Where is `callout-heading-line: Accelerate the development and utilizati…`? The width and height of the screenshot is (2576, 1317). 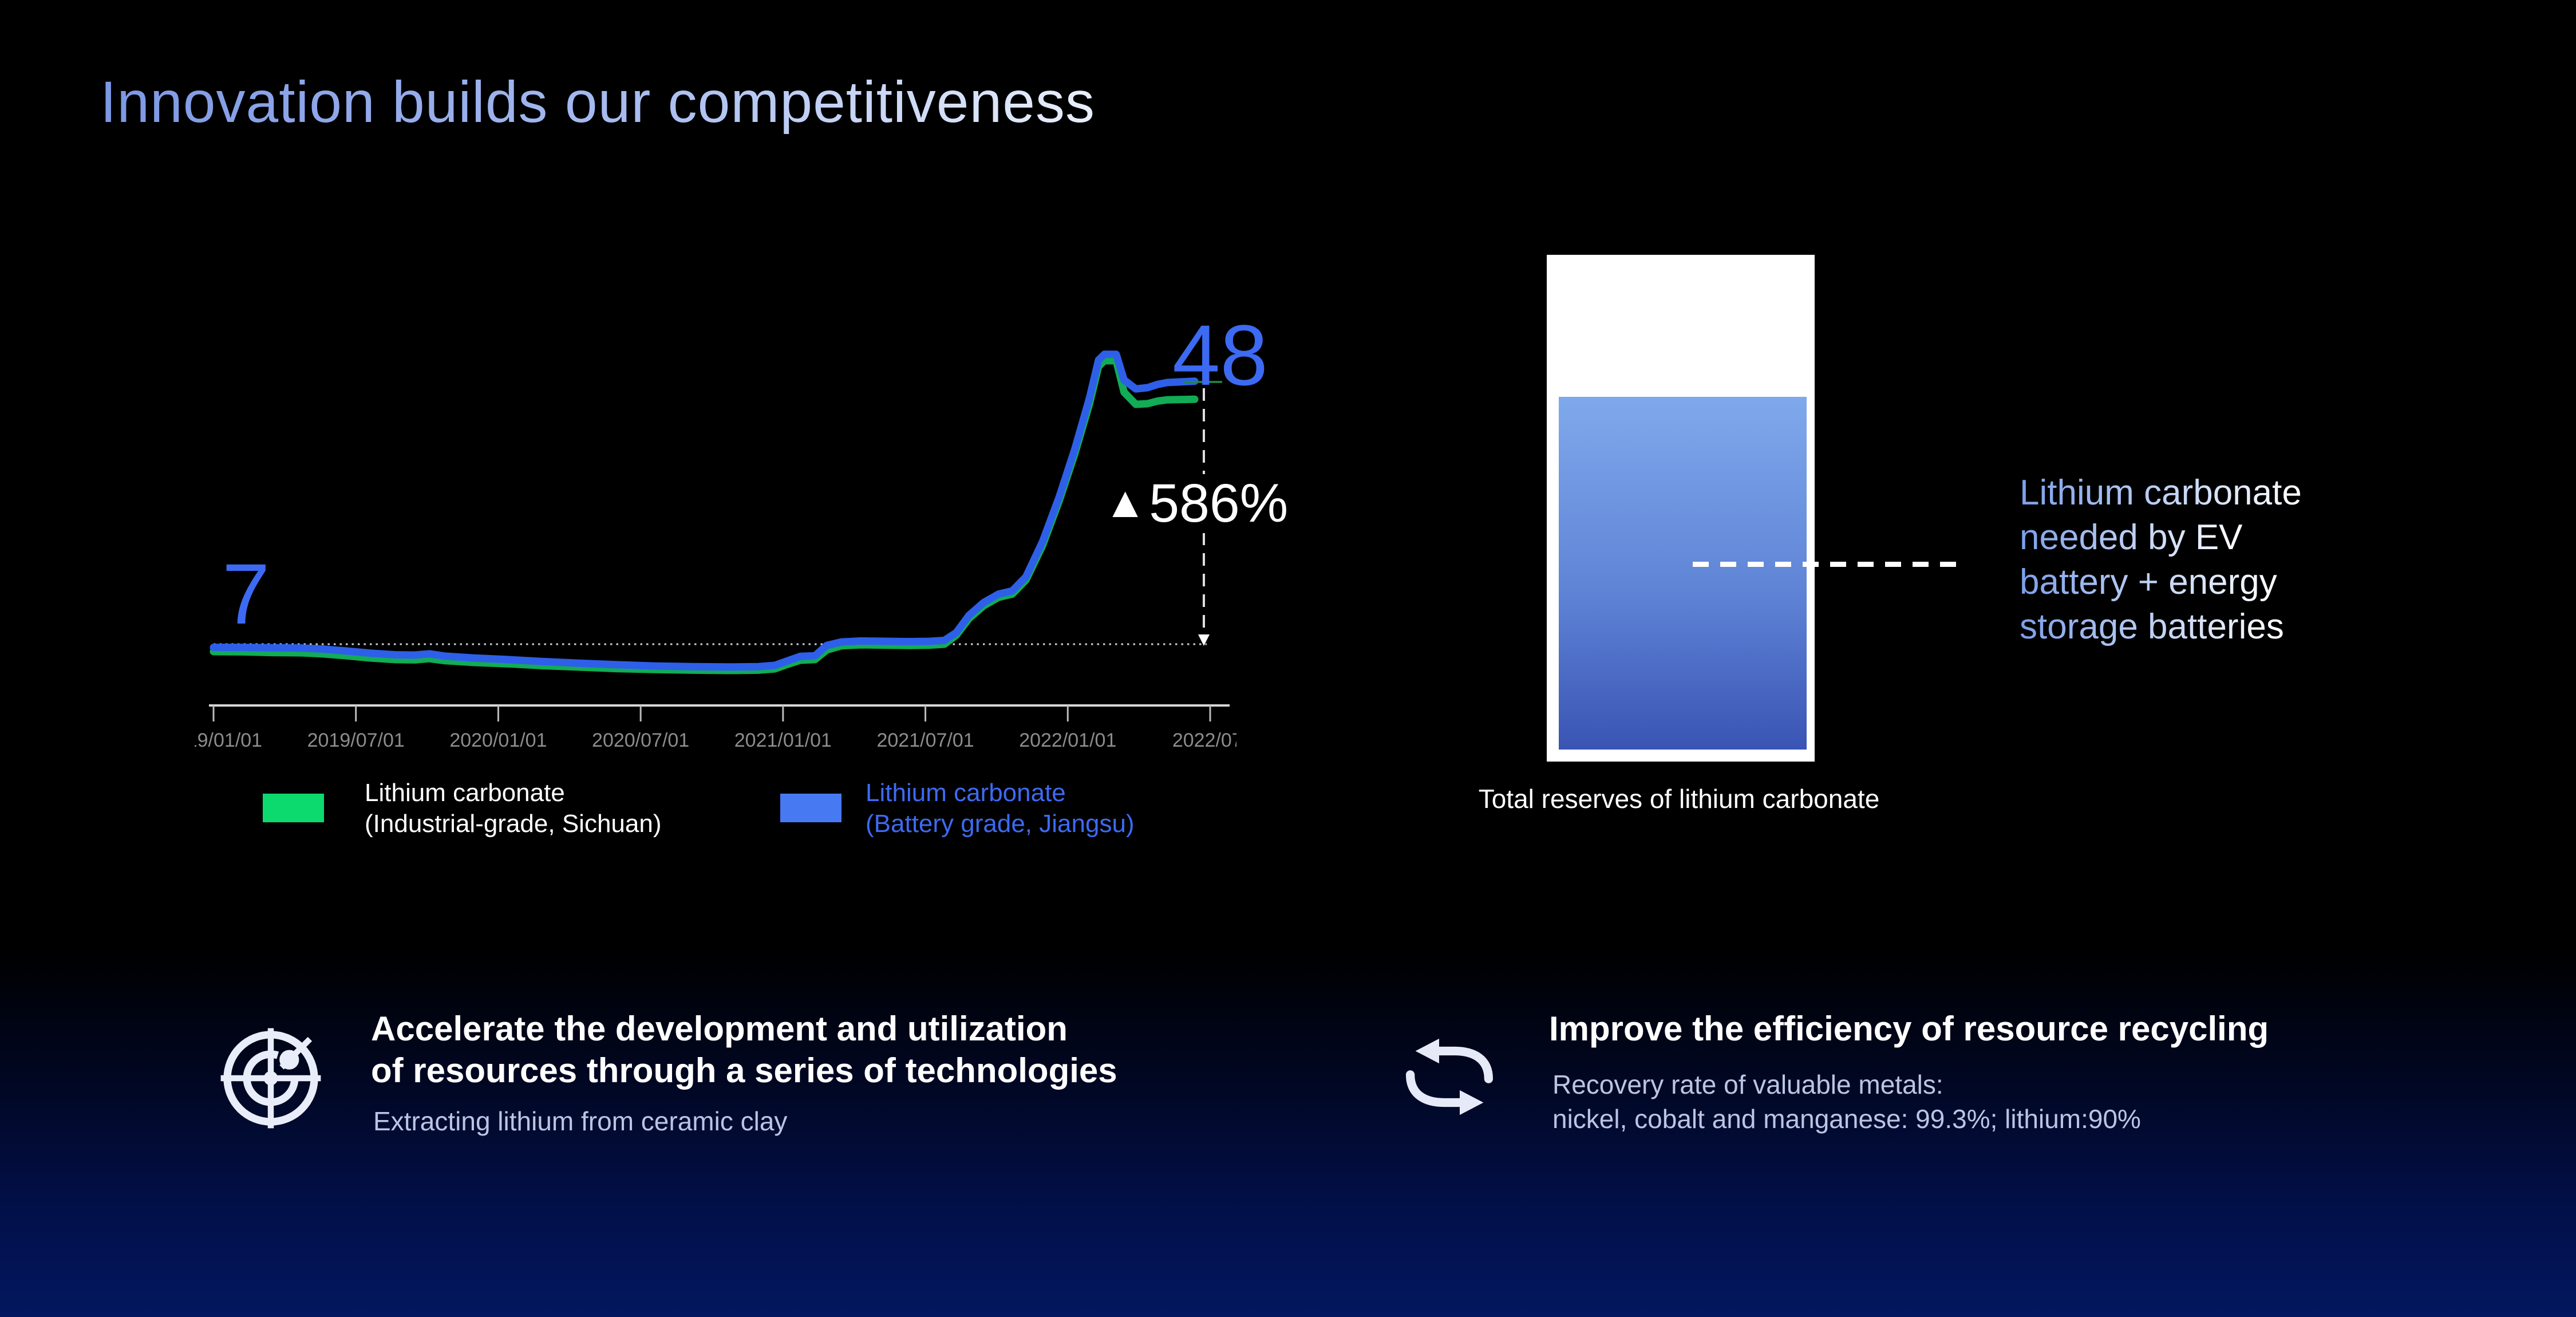 callout-heading-line: Accelerate the development and utilizati… is located at coordinates (719, 1029).